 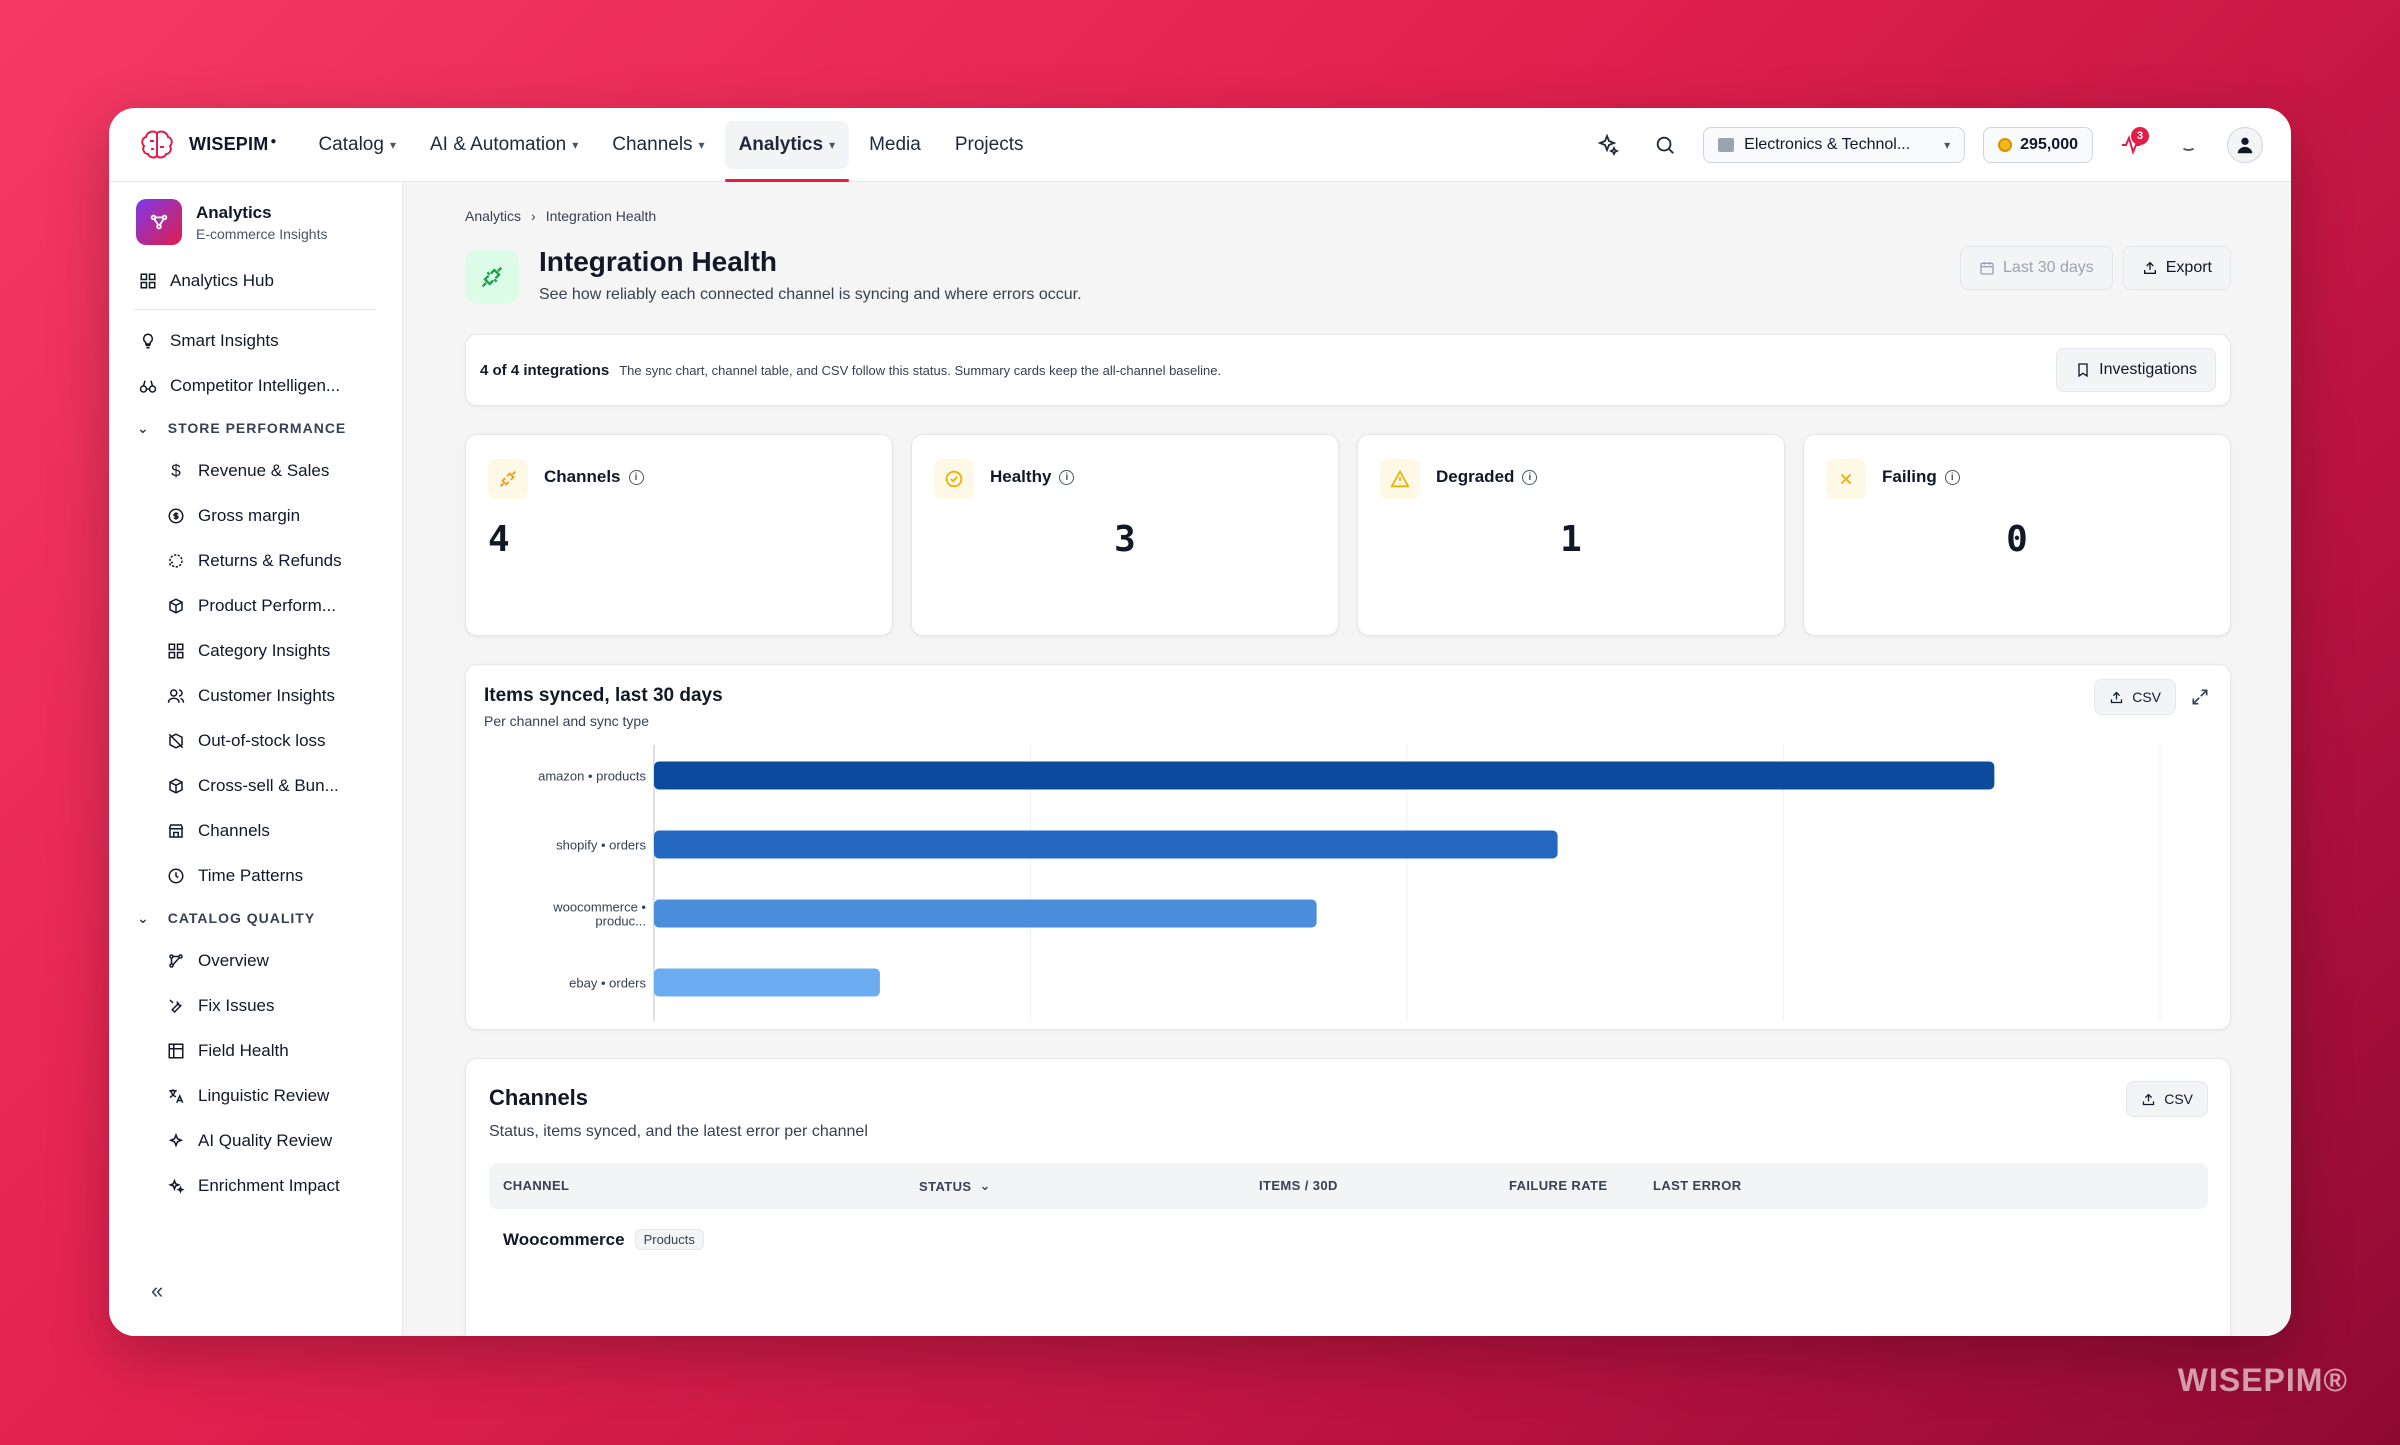 I want to click on nav-analytics-label: Analytics, so click(x=781, y=144).